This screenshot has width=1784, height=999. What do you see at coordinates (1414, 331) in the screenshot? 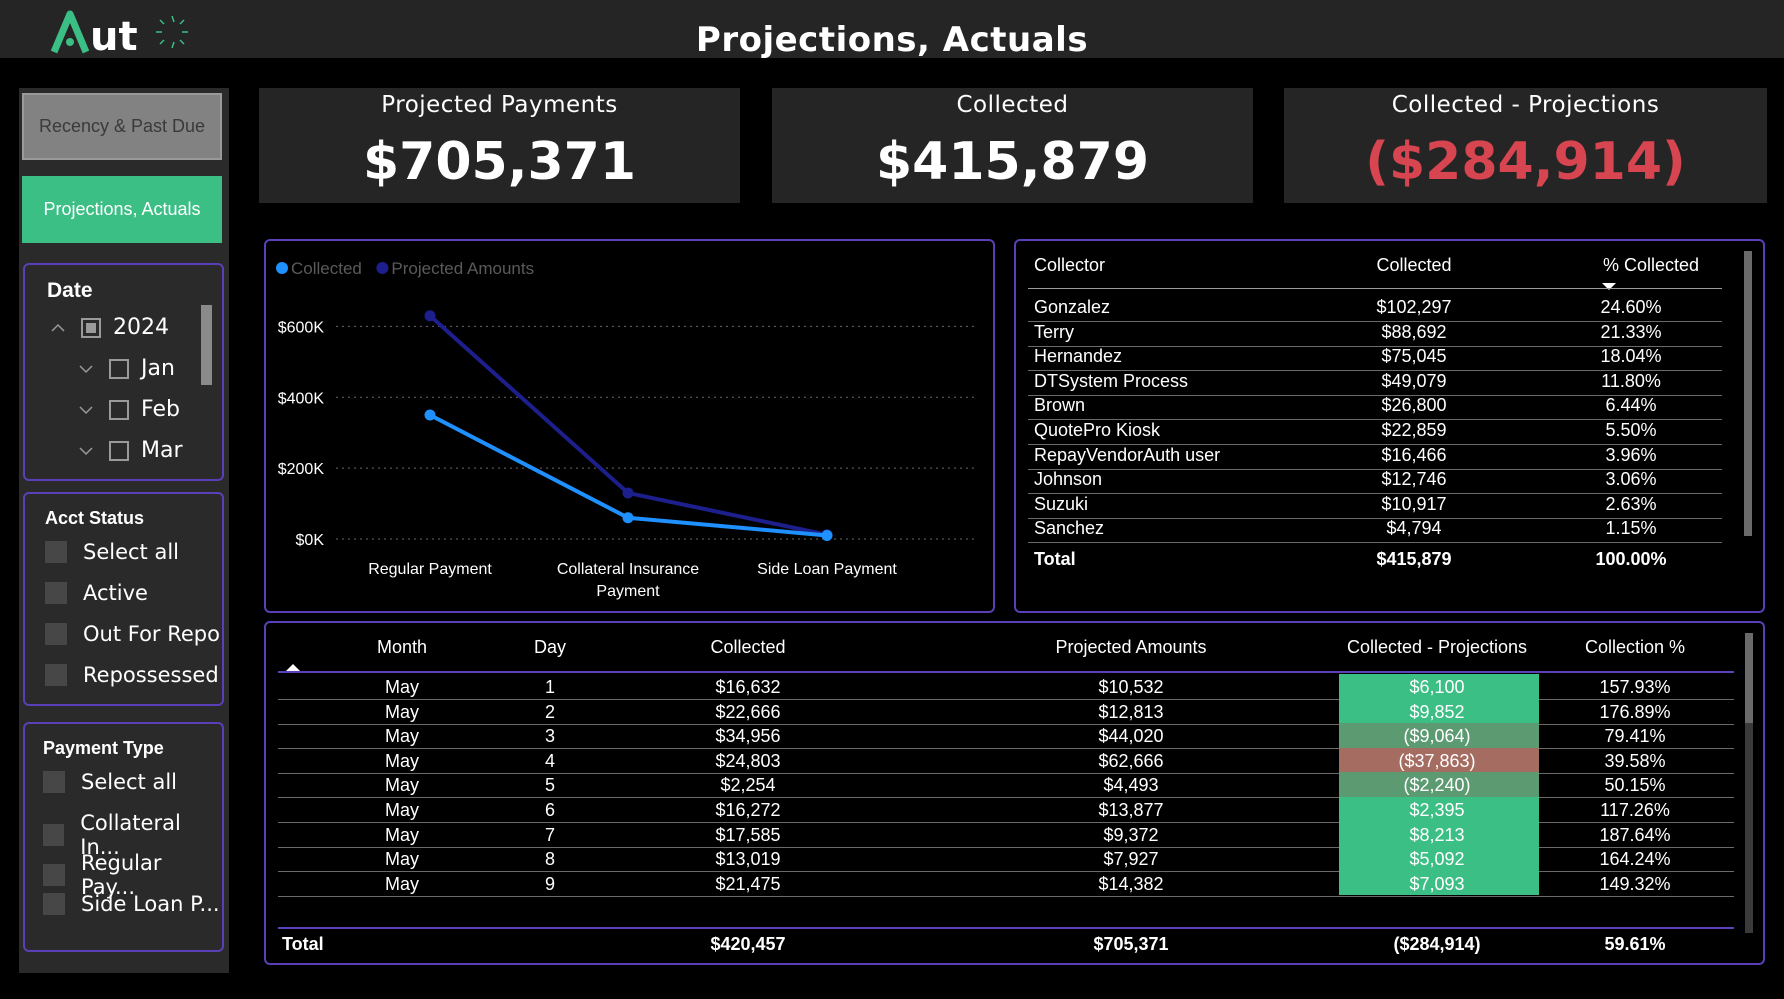
I see `collector-collected-cell: $88,692` at bounding box center [1414, 331].